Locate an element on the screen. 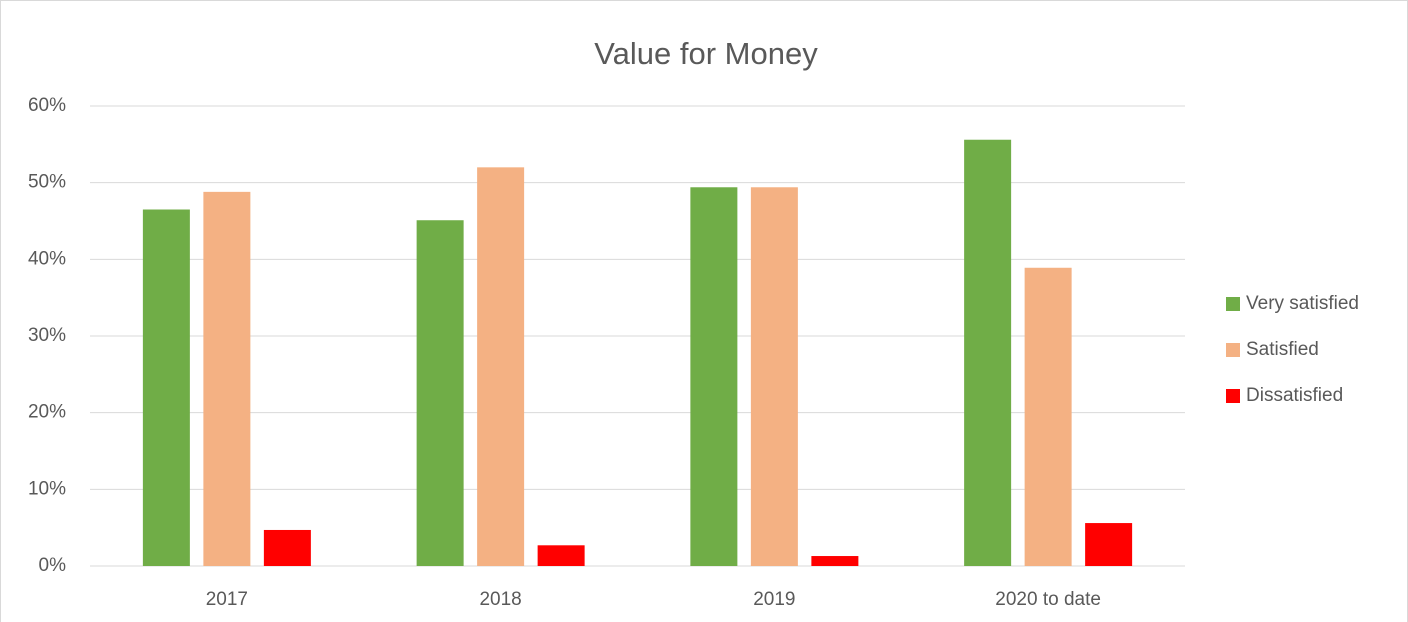 This screenshot has width=1408, height=622. legend-label: Satisfied is located at coordinates (1282, 349).